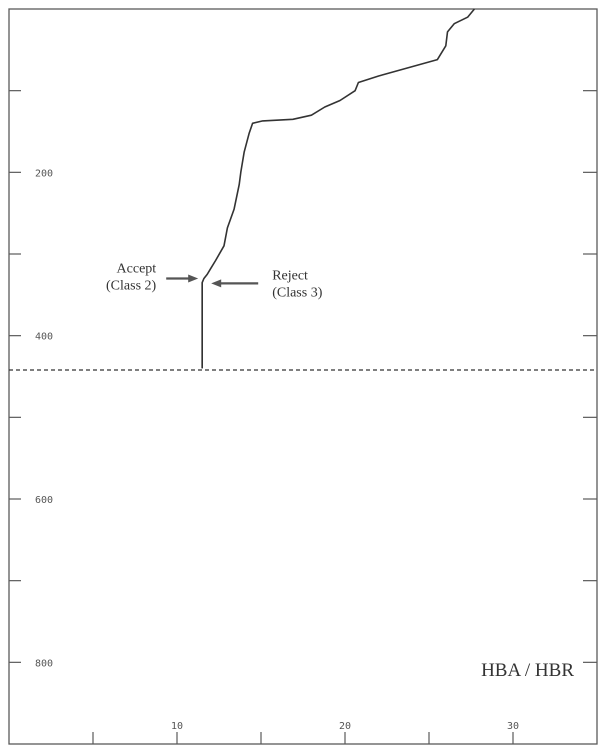 This screenshot has width=601, height=751. What do you see at coordinates (177, 726) in the screenshot?
I see `x-tick-label: 10` at bounding box center [177, 726].